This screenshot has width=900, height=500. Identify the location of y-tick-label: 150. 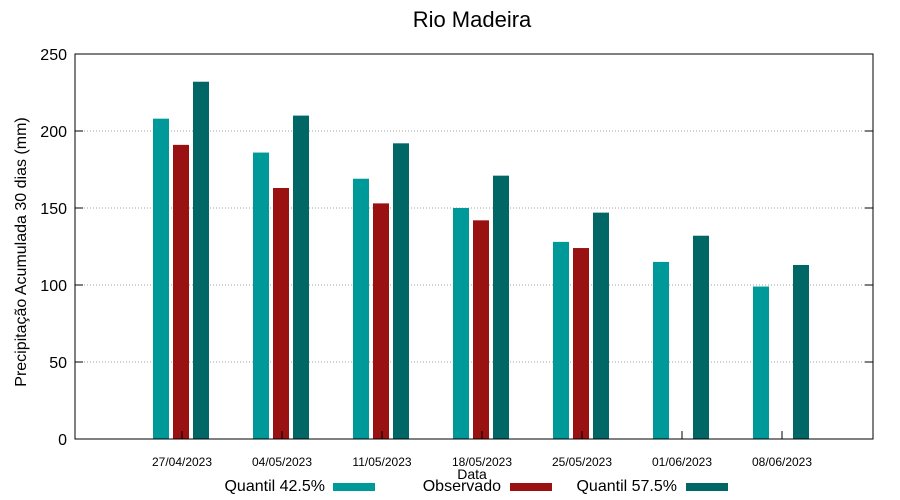
(53, 209).